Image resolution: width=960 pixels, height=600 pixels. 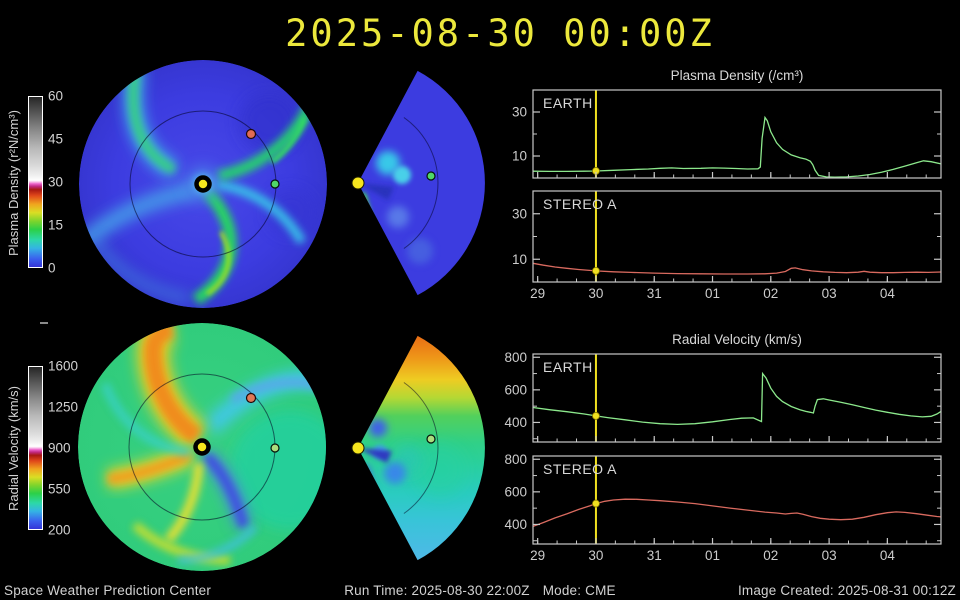 I want to click on footer-image-created: Image Created: 2025-08-31 00:12Z, so click(x=846, y=590).